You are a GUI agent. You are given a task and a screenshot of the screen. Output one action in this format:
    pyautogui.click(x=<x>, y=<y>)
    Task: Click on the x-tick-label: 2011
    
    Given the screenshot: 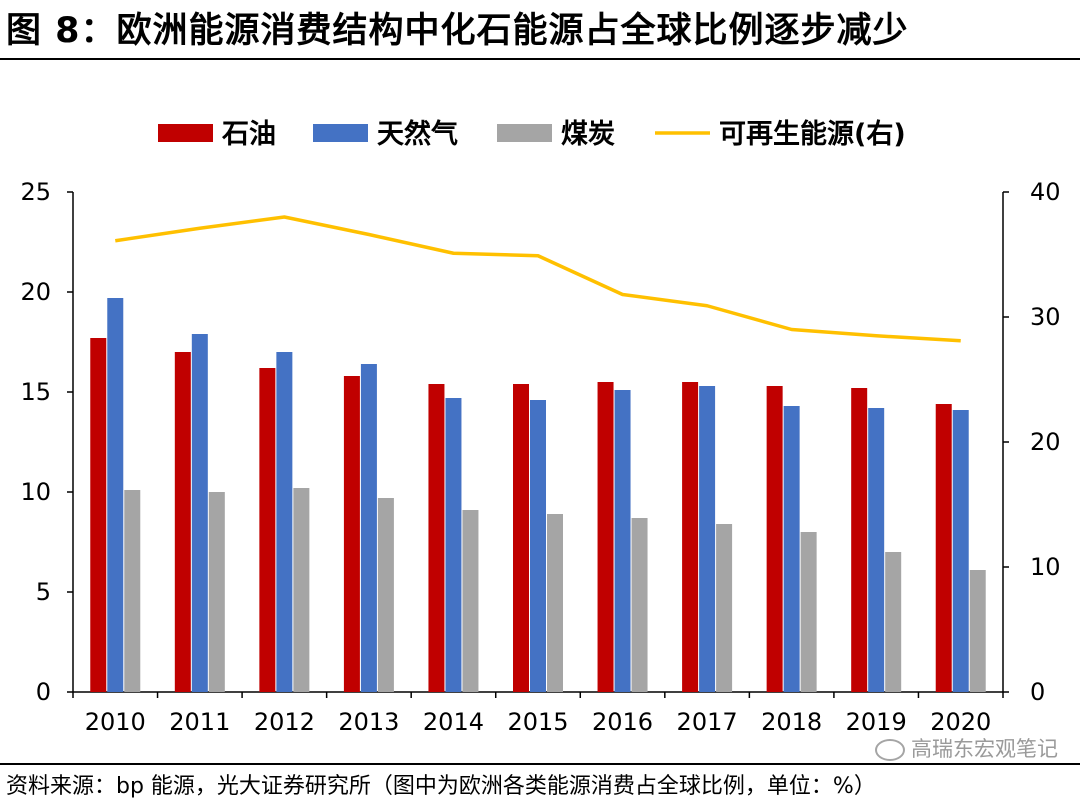 What is the action you would take?
    pyautogui.click(x=199, y=722)
    